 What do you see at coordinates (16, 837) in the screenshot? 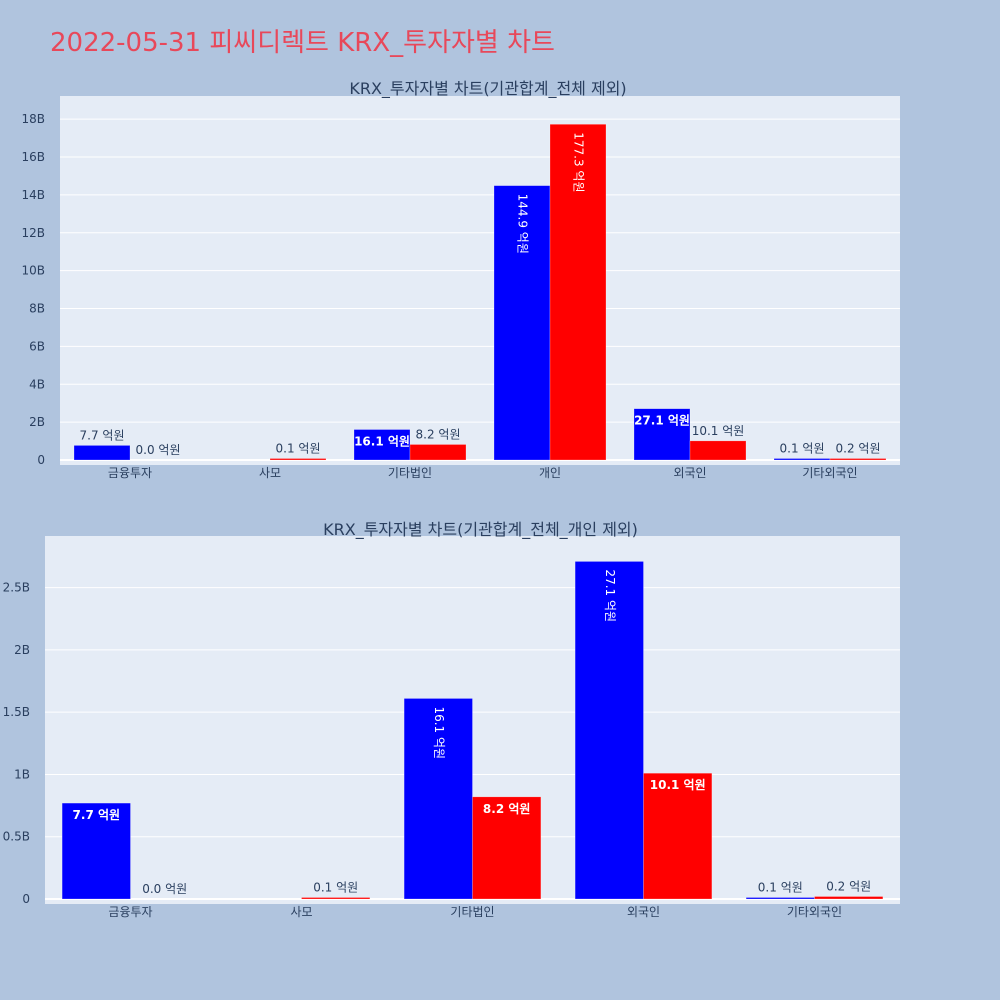
I see `y-tick-label: 0.5B` at bounding box center [16, 837].